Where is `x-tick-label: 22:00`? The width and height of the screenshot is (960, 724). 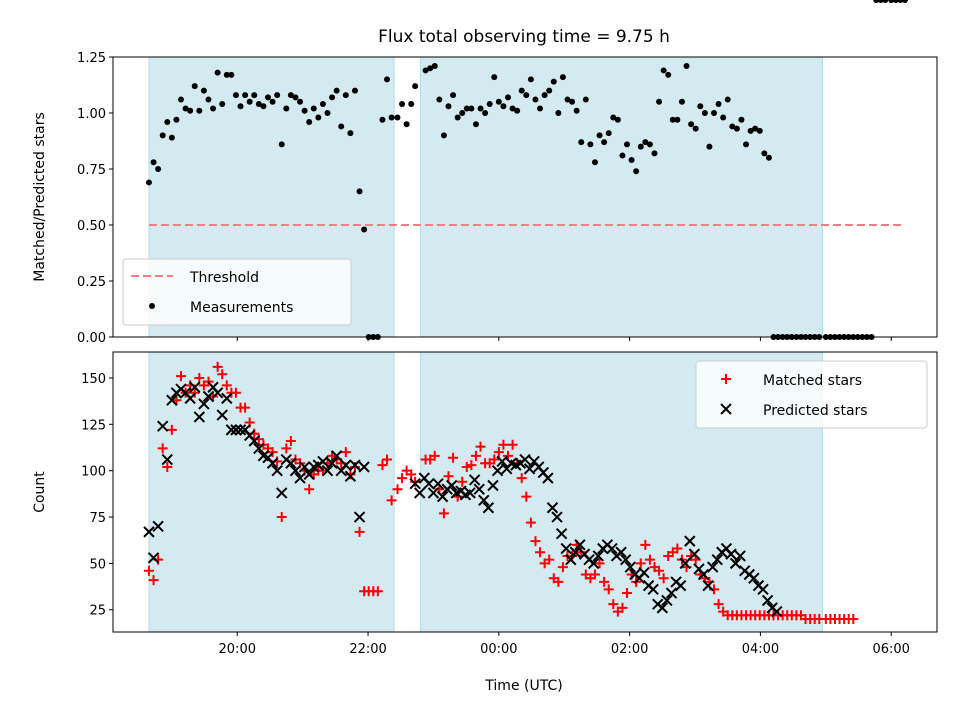
x-tick-label: 22:00 is located at coordinates (367, 649).